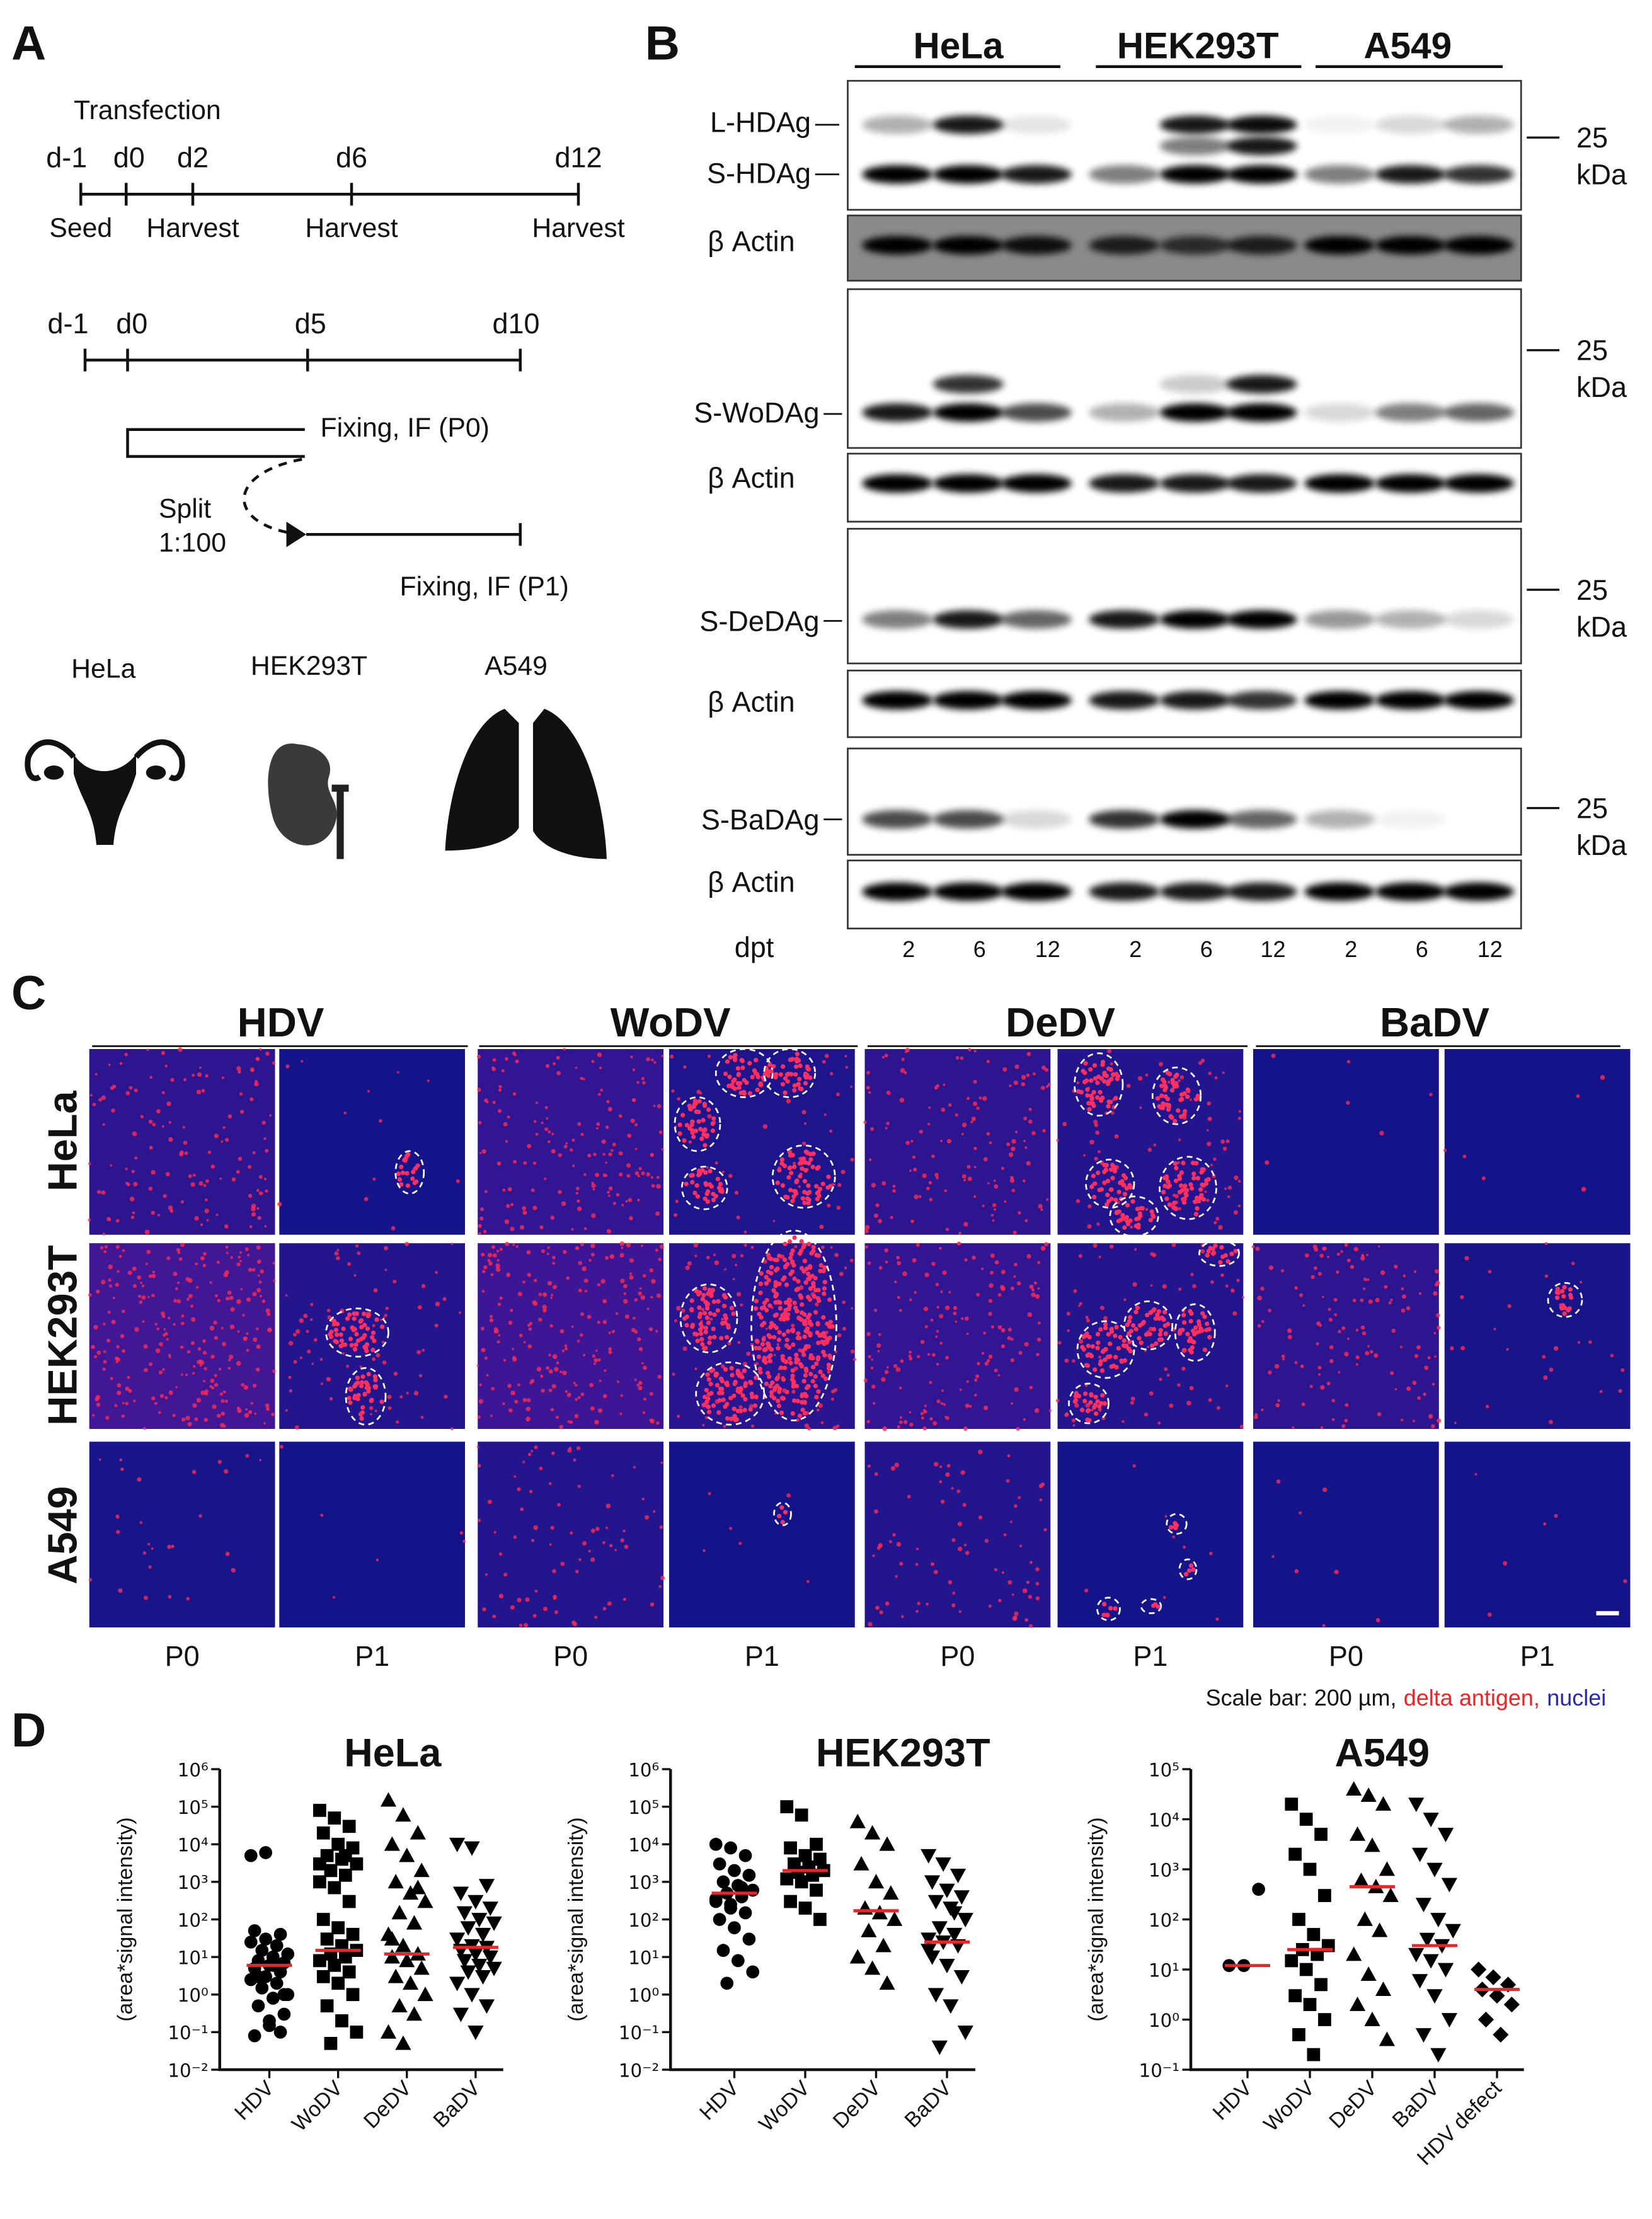  I want to click on y-tick-label: 10⁻¹, so click(639, 2033).